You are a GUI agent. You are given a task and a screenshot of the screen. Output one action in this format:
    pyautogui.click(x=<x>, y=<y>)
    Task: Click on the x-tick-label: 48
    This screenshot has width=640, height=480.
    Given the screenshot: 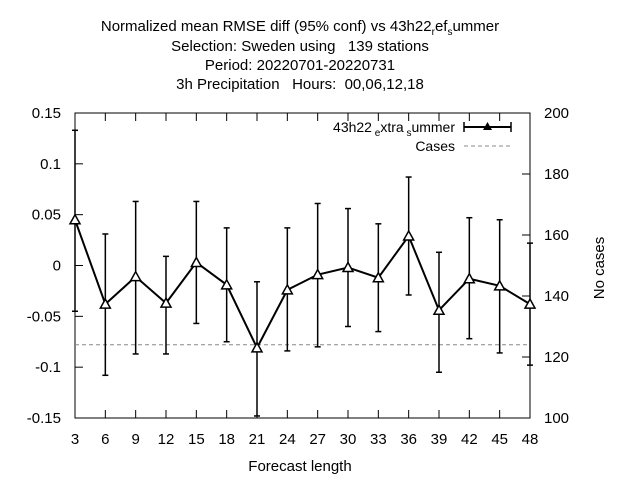 What is the action you would take?
    pyautogui.click(x=530, y=439)
    